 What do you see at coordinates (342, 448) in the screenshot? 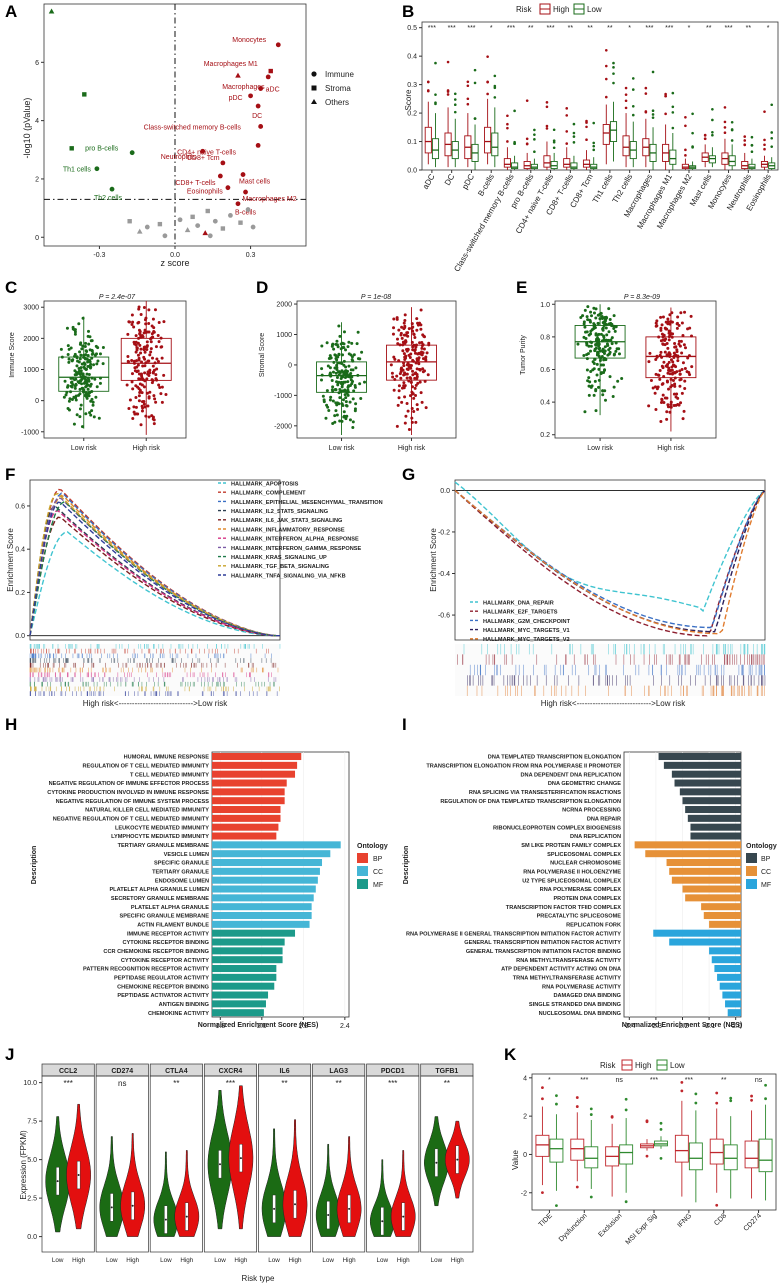
I see `x-tick-label: Low risk` at bounding box center [342, 448].